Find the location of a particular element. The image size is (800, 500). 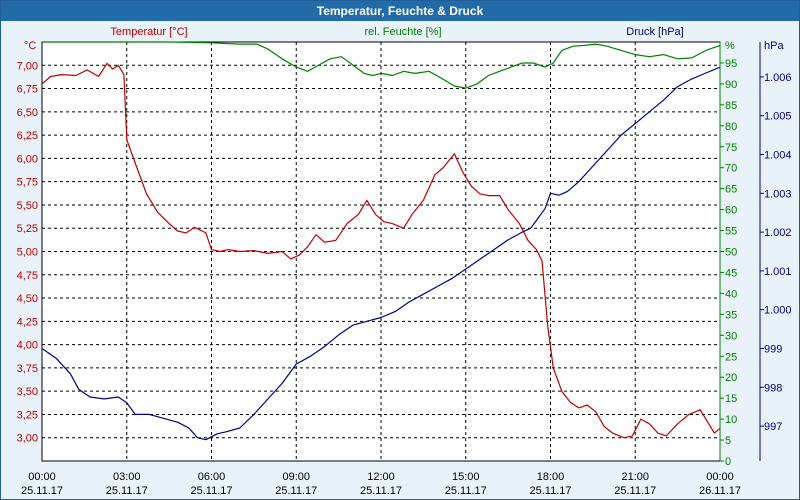

x-tick-label-time: 03:00 is located at coordinates (127, 477).